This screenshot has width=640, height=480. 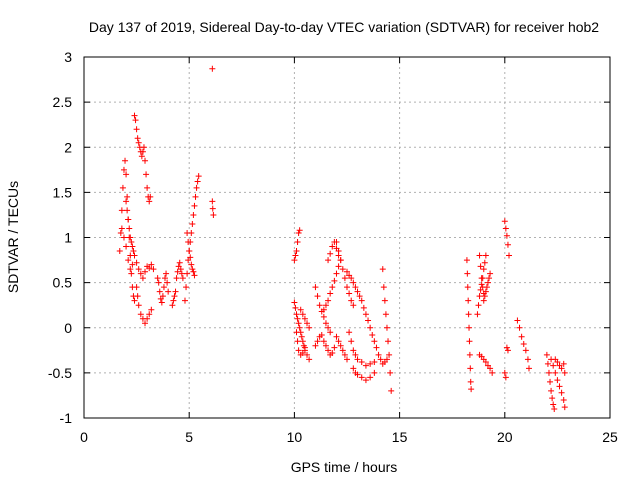 I want to click on y-tick-label: -1, so click(x=66, y=418).